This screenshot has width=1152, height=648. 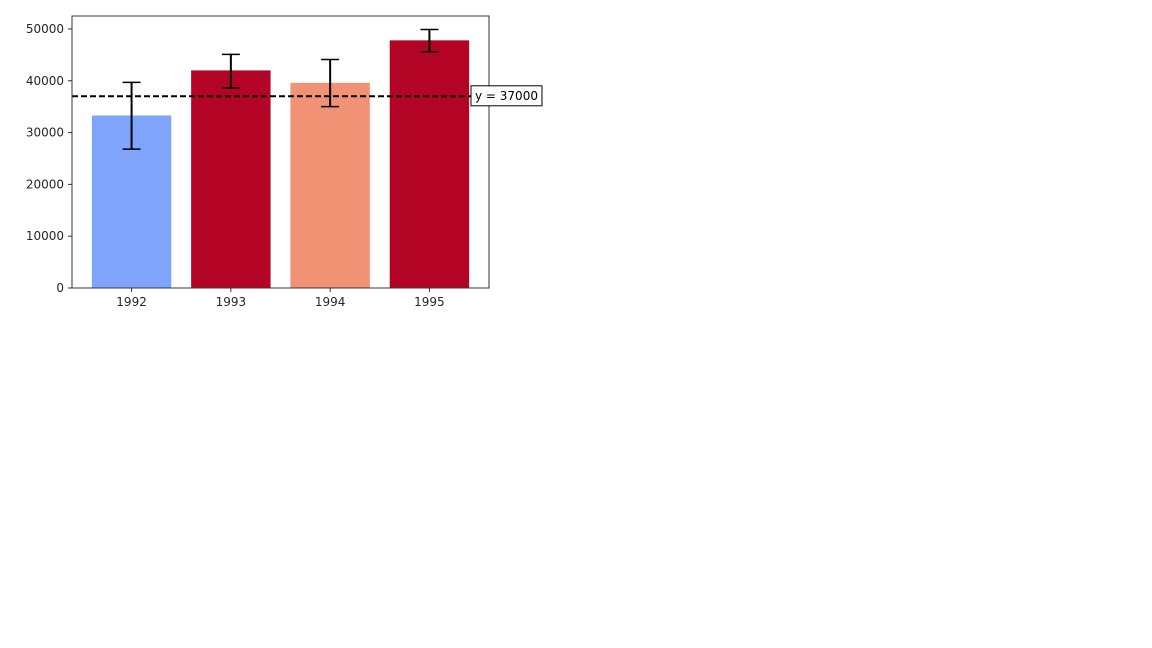 I want to click on y-tick-label: 40000, so click(x=45, y=81).